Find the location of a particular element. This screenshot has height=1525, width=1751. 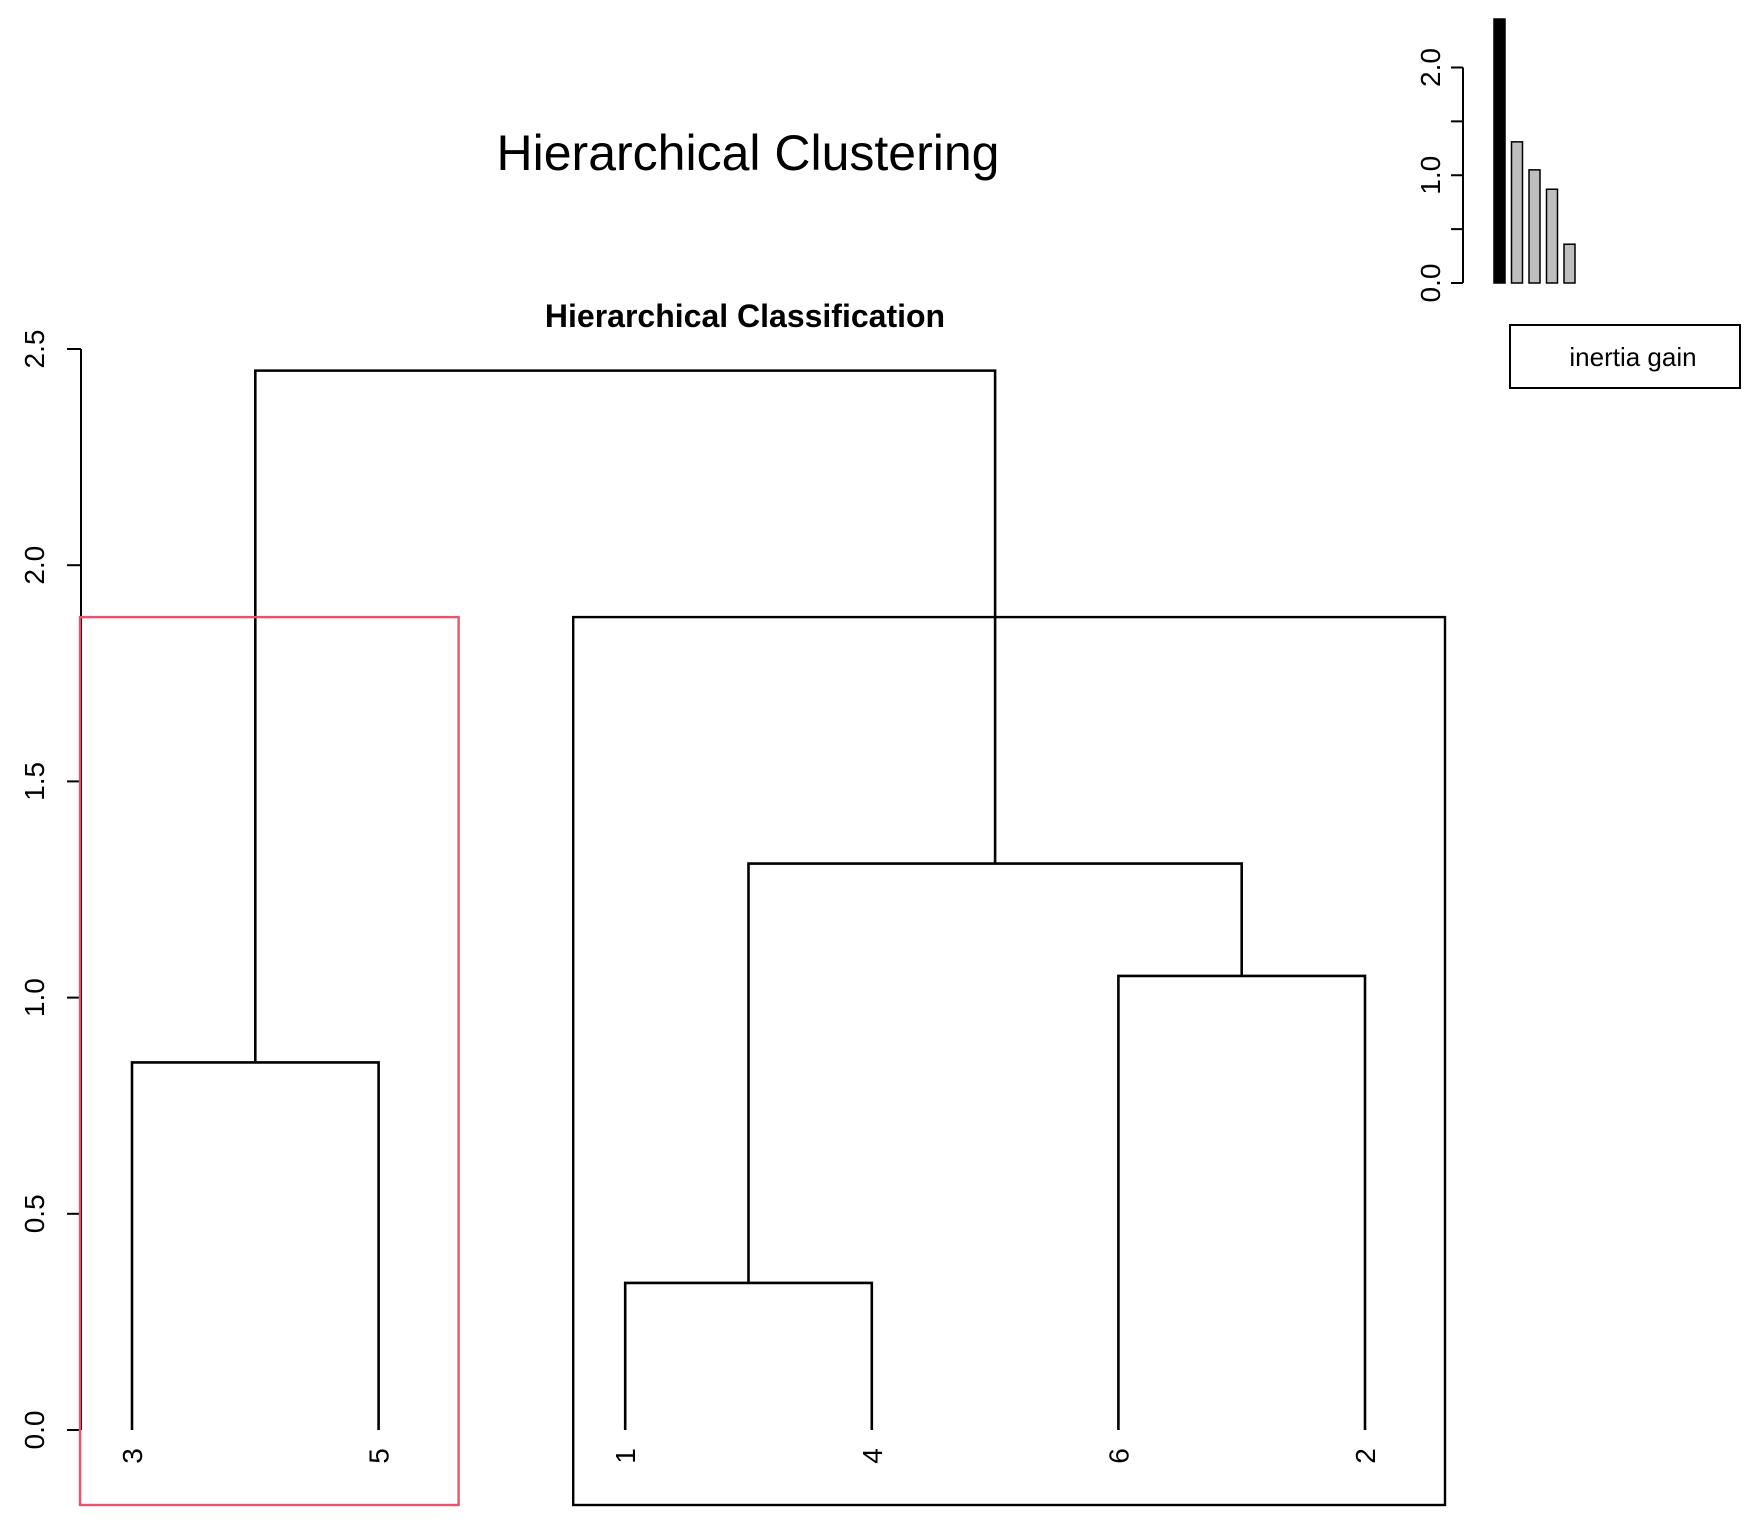

y-tick-label: 2.5 is located at coordinates (34, 349).